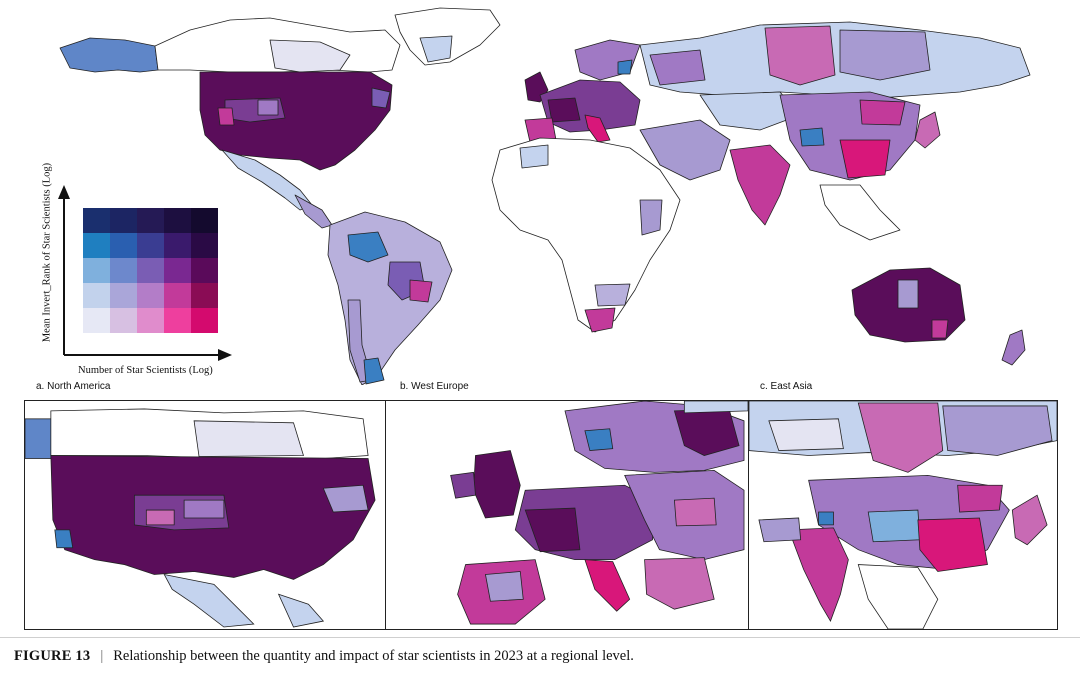  I want to click on region-usa-ne, so click(381, 98).